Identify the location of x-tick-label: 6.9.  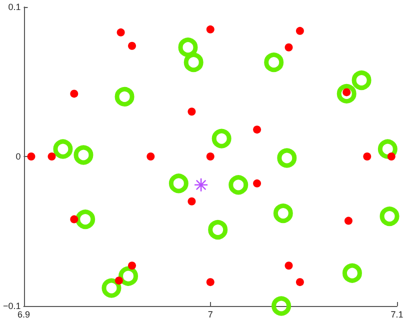
(24, 315).